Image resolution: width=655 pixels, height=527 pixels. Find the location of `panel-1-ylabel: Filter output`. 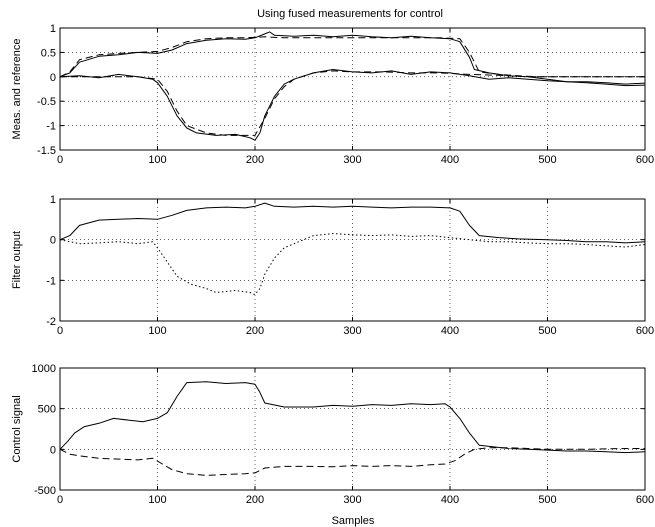

panel-1-ylabel: Filter output is located at coordinates (17, 260).